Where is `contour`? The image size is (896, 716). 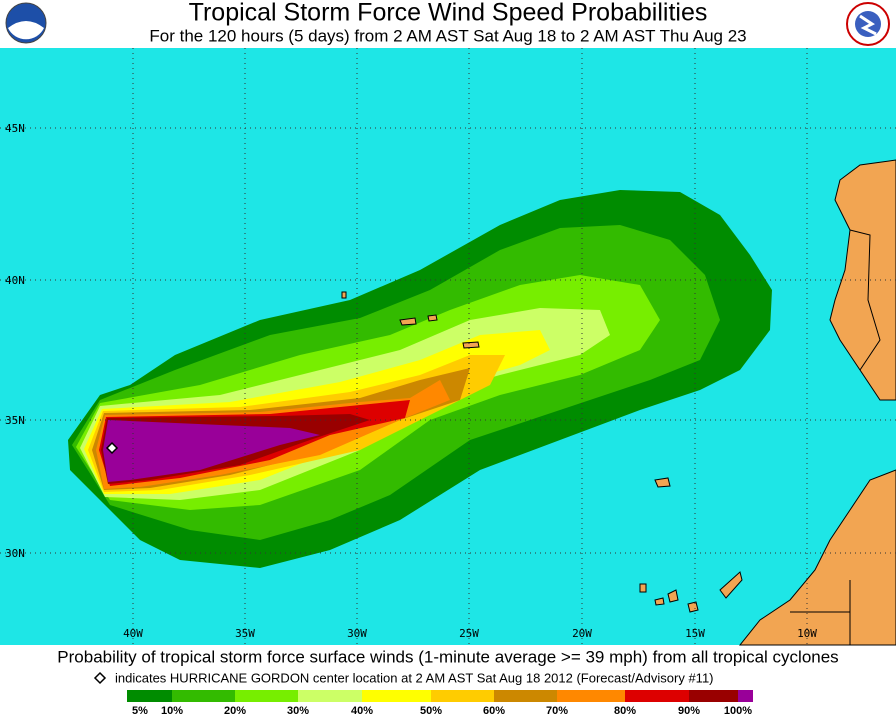 contour is located at coordinates (211, 451).